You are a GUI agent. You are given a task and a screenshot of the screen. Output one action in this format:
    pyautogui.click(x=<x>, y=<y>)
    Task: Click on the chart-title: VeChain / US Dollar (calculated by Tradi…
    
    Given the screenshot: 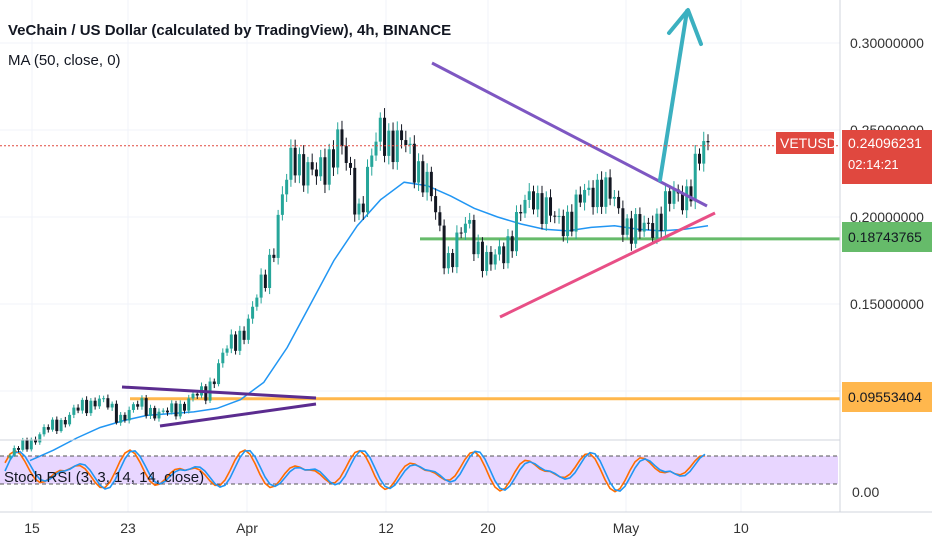 What is the action you would take?
    pyautogui.click(x=230, y=30)
    